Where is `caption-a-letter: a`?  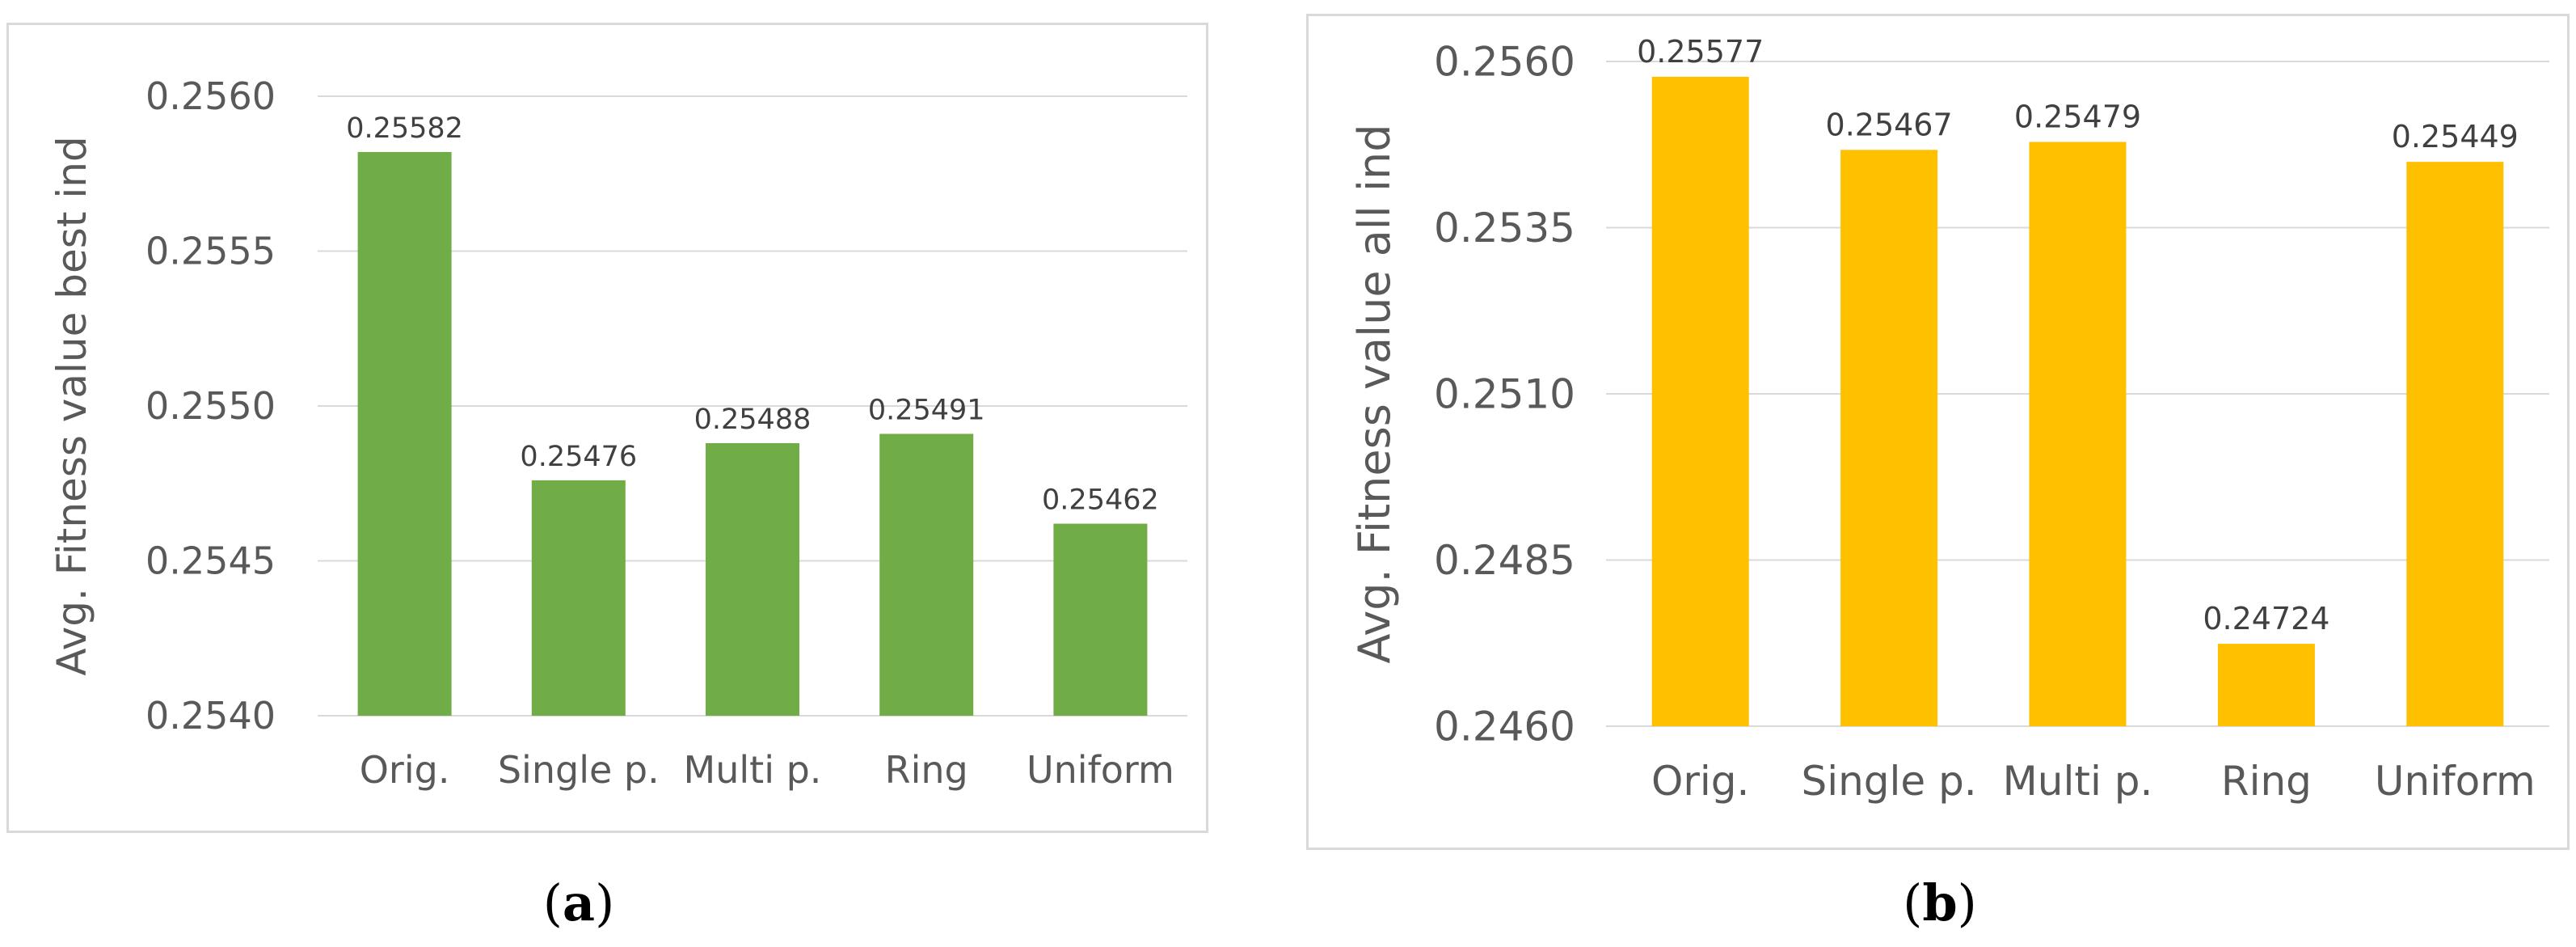
caption-a-letter: a is located at coordinates (579, 902).